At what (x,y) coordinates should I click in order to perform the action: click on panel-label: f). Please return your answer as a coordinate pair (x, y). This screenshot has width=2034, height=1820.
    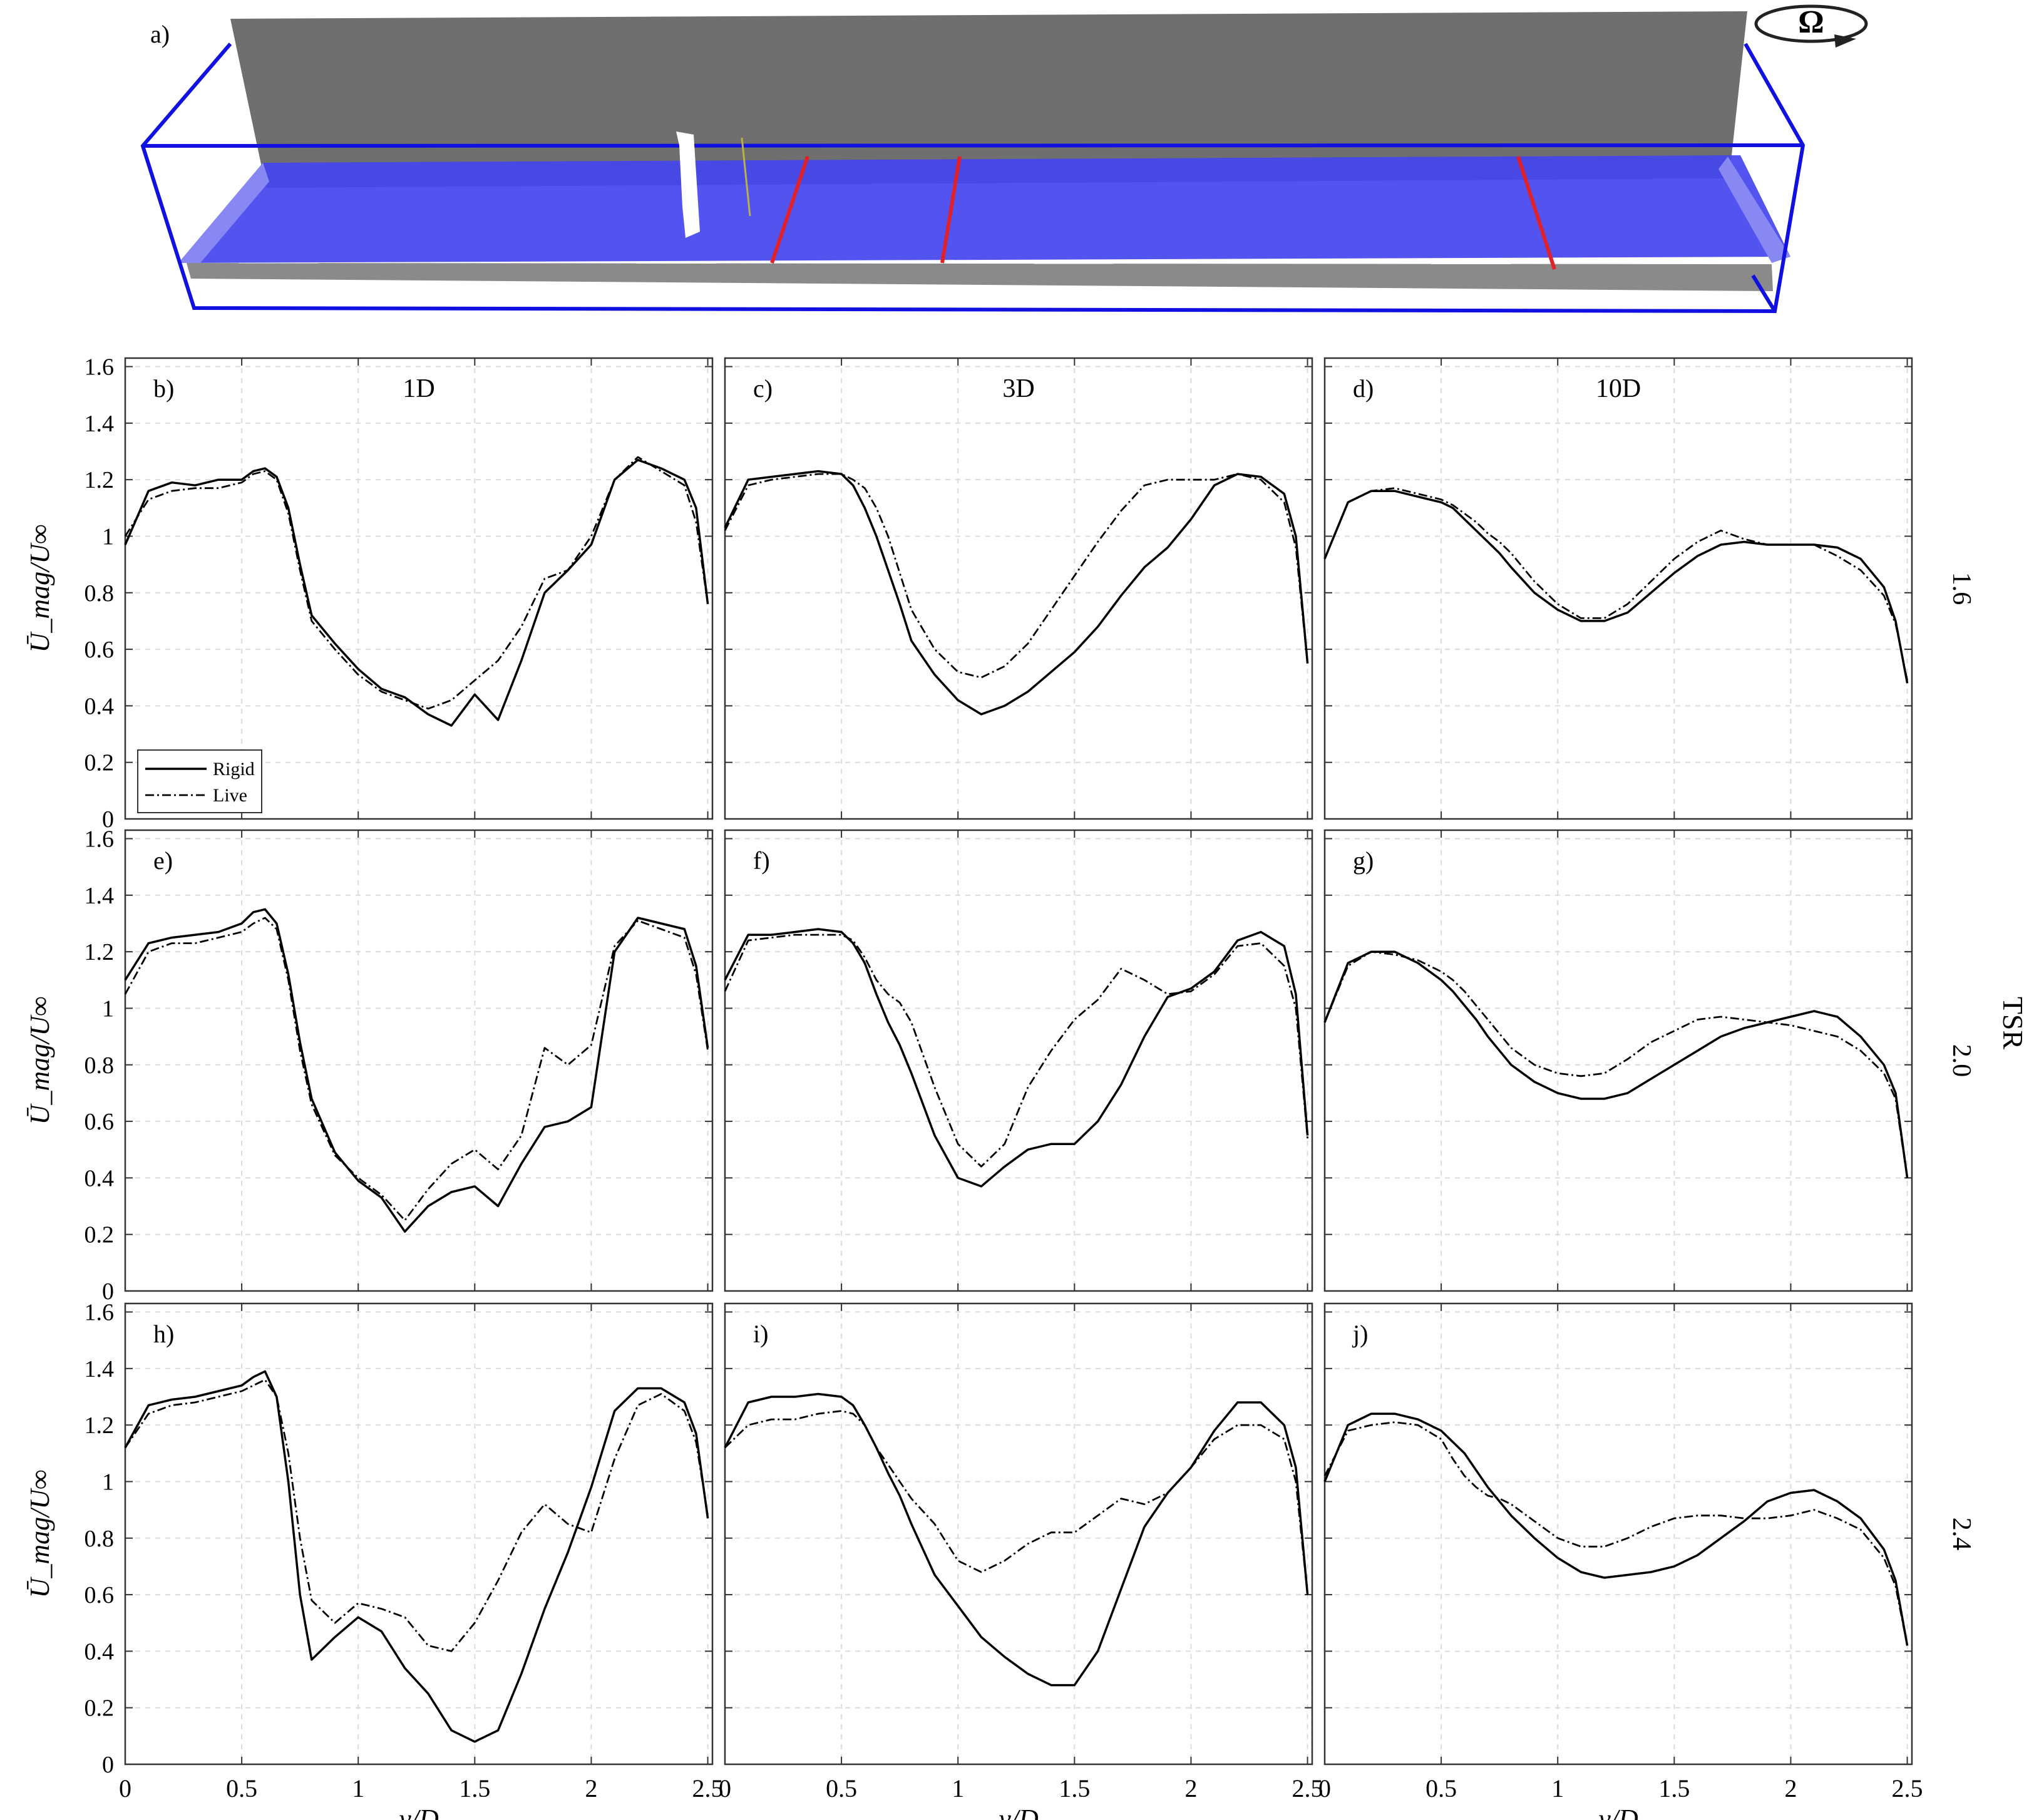
    Looking at the image, I should click on (761, 861).